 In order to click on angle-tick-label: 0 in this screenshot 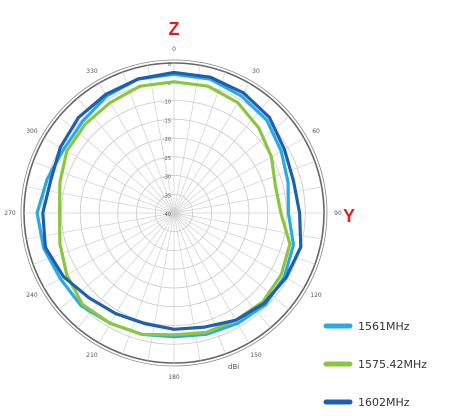, I will do `click(174, 49)`.